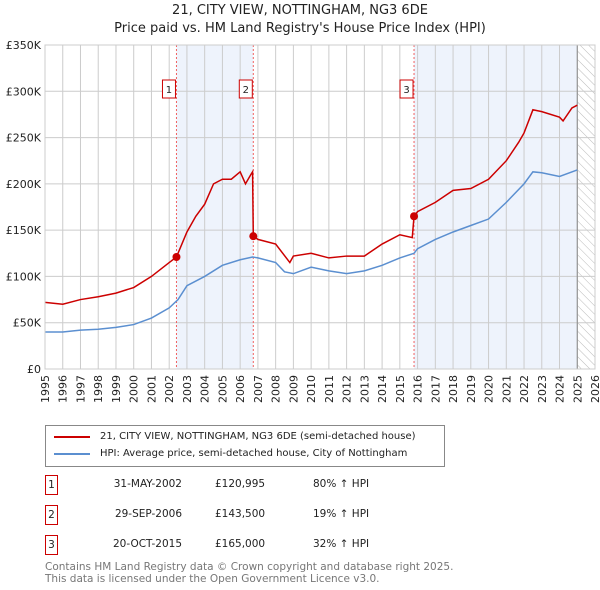 Image resolution: width=600 pixels, height=590 pixels. Describe the element at coordinates (24, 91) in the screenshot. I see `y-tick-label: £300K` at that location.